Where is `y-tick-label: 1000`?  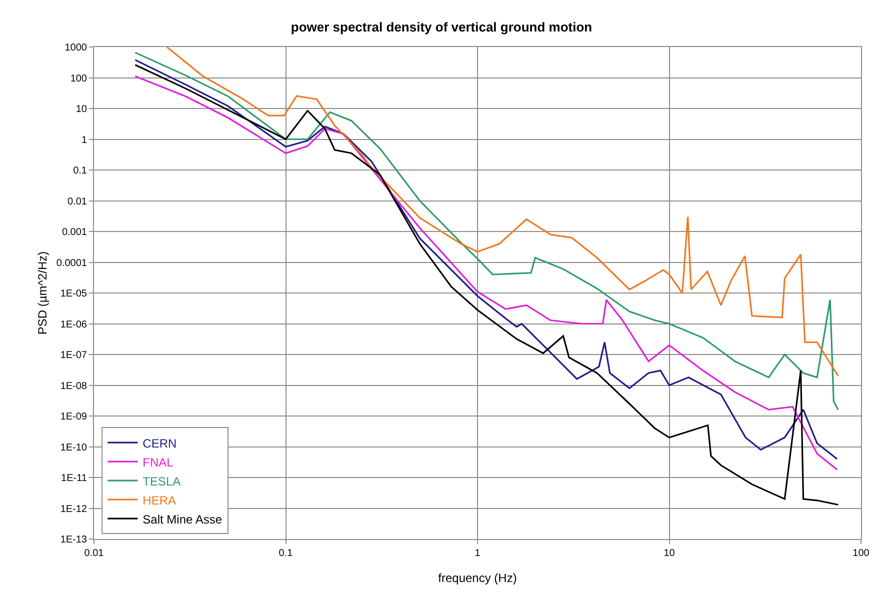 y-tick-label: 1000 is located at coordinates (76, 48).